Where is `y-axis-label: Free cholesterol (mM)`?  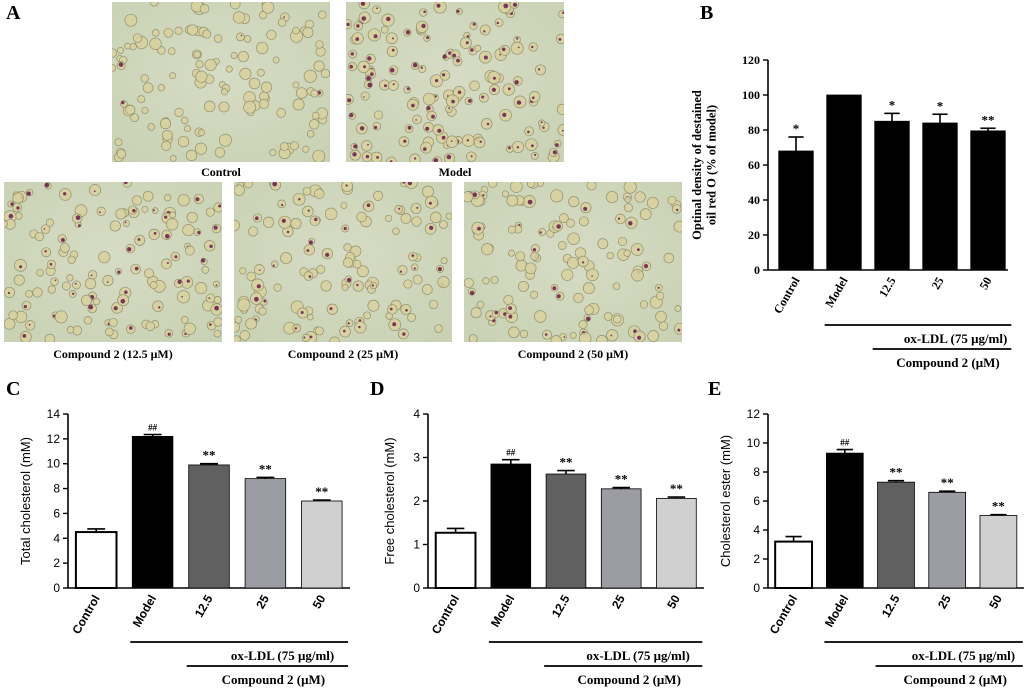
y-axis-label: Free cholesterol (mM) is located at coordinates (389, 500).